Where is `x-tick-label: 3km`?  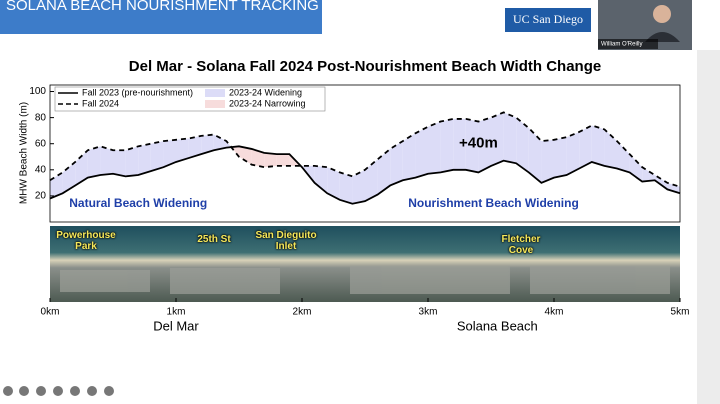
x-tick-label: 3km is located at coordinates (428, 312).